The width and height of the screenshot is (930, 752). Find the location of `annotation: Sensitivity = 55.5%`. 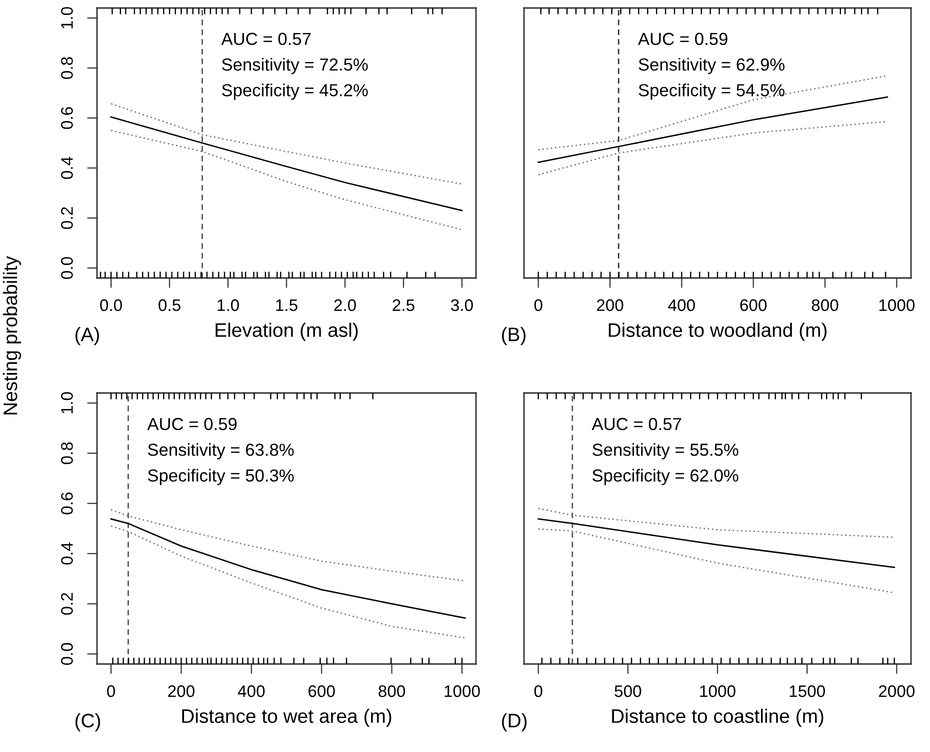

annotation: Sensitivity = 55.5% is located at coordinates (665, 451).